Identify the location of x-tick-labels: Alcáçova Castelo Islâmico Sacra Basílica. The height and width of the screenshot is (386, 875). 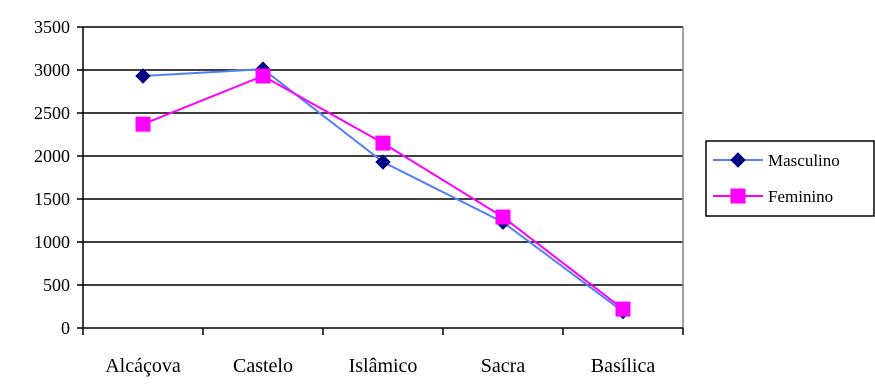
(380, 366).